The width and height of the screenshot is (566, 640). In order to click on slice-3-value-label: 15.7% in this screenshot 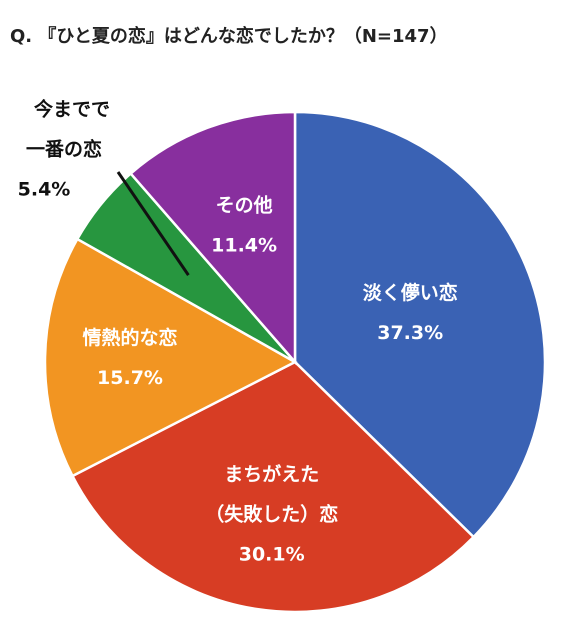, I will do `click(130, 378)`.